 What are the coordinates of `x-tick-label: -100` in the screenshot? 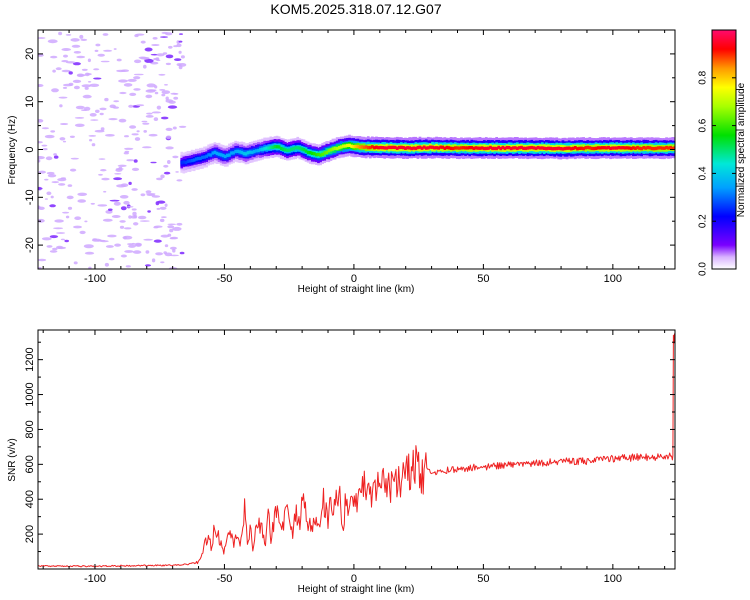 It's located at (95, 579).